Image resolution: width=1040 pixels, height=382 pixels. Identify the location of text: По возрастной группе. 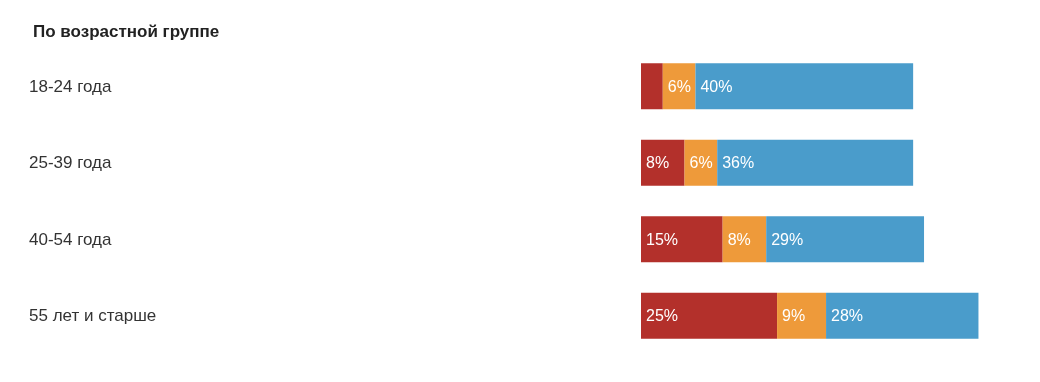
(126, 31).